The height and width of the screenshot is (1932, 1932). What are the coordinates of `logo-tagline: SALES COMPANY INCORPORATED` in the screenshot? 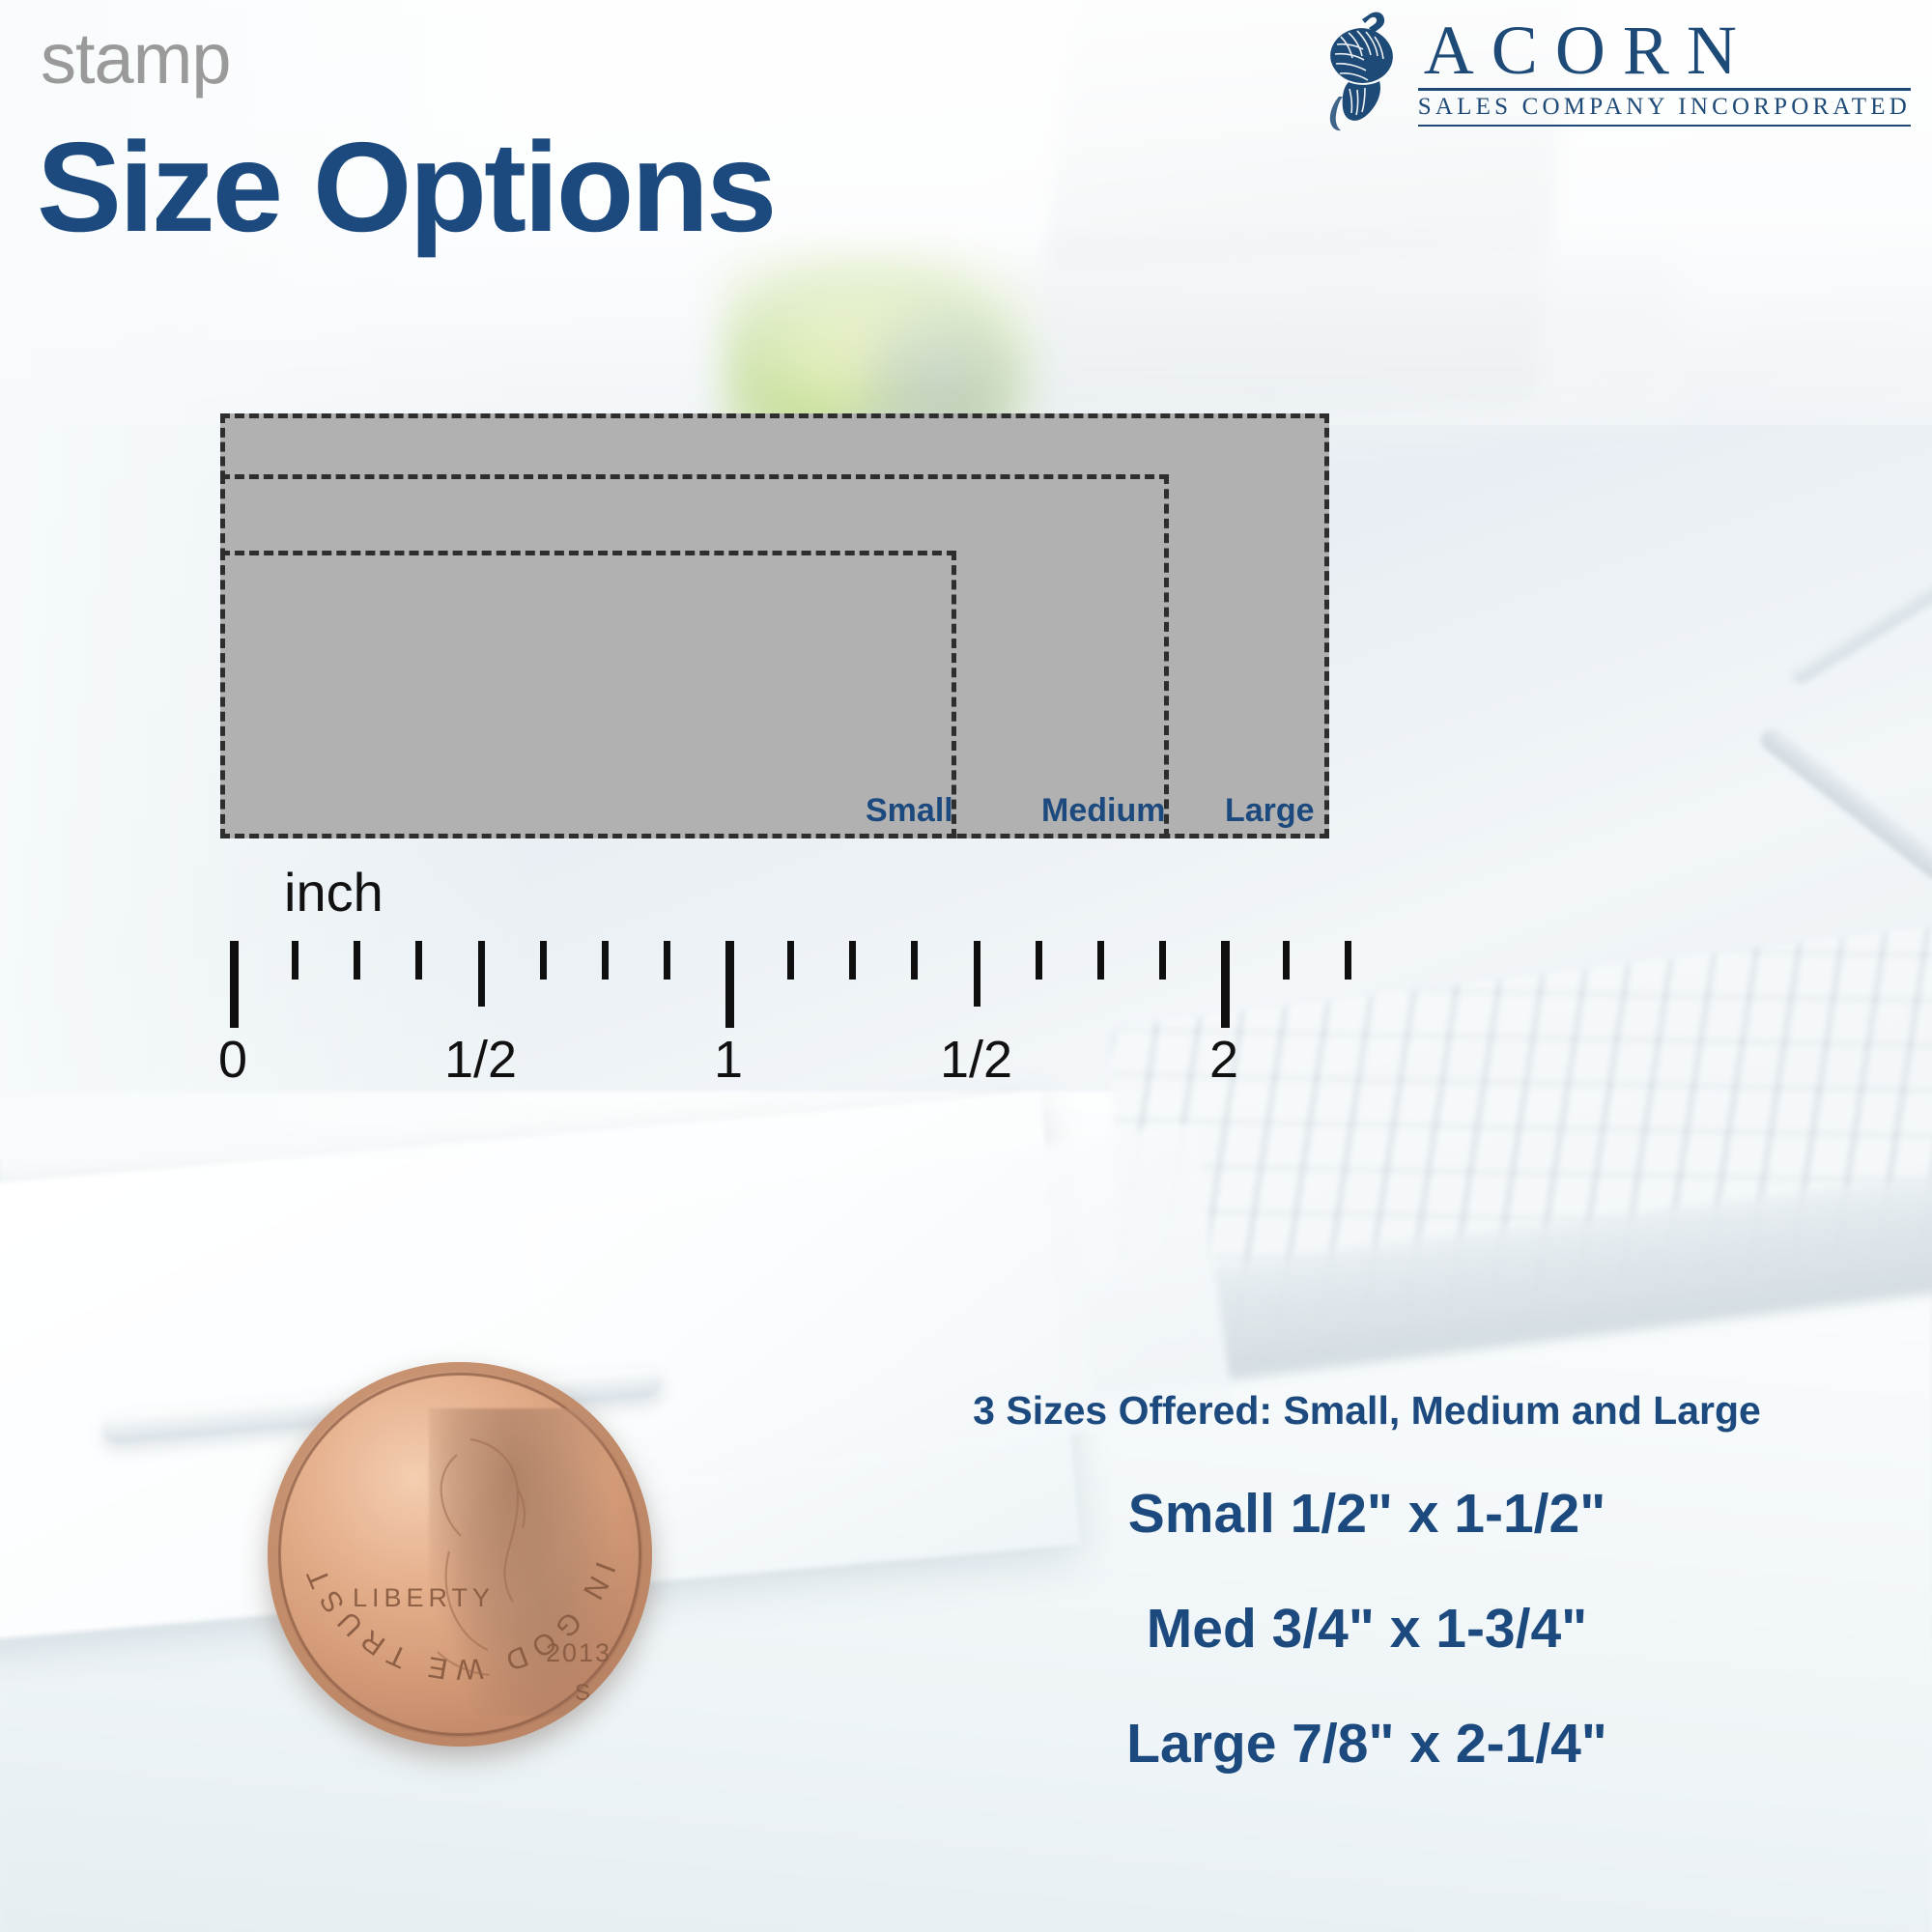 It's located at (1664, 107).